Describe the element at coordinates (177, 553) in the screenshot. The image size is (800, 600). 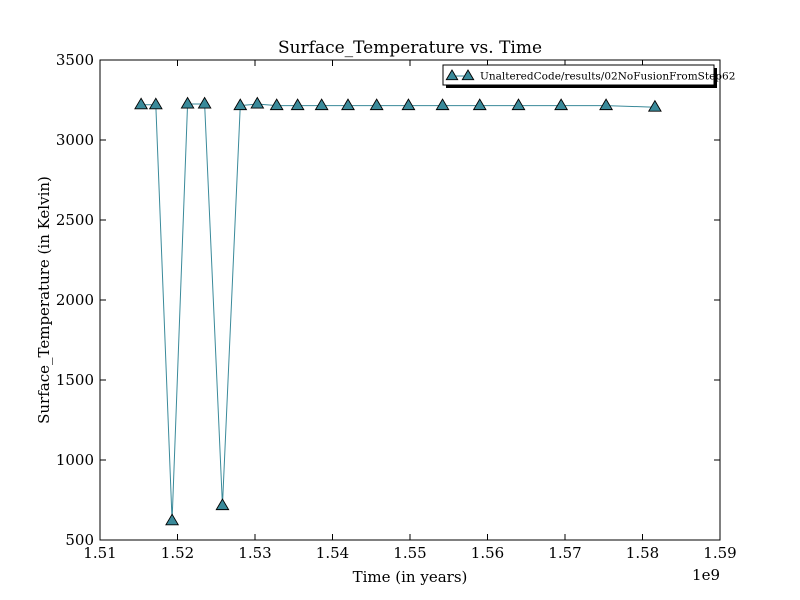
I see `x-tick-label: 1.52` at that location.